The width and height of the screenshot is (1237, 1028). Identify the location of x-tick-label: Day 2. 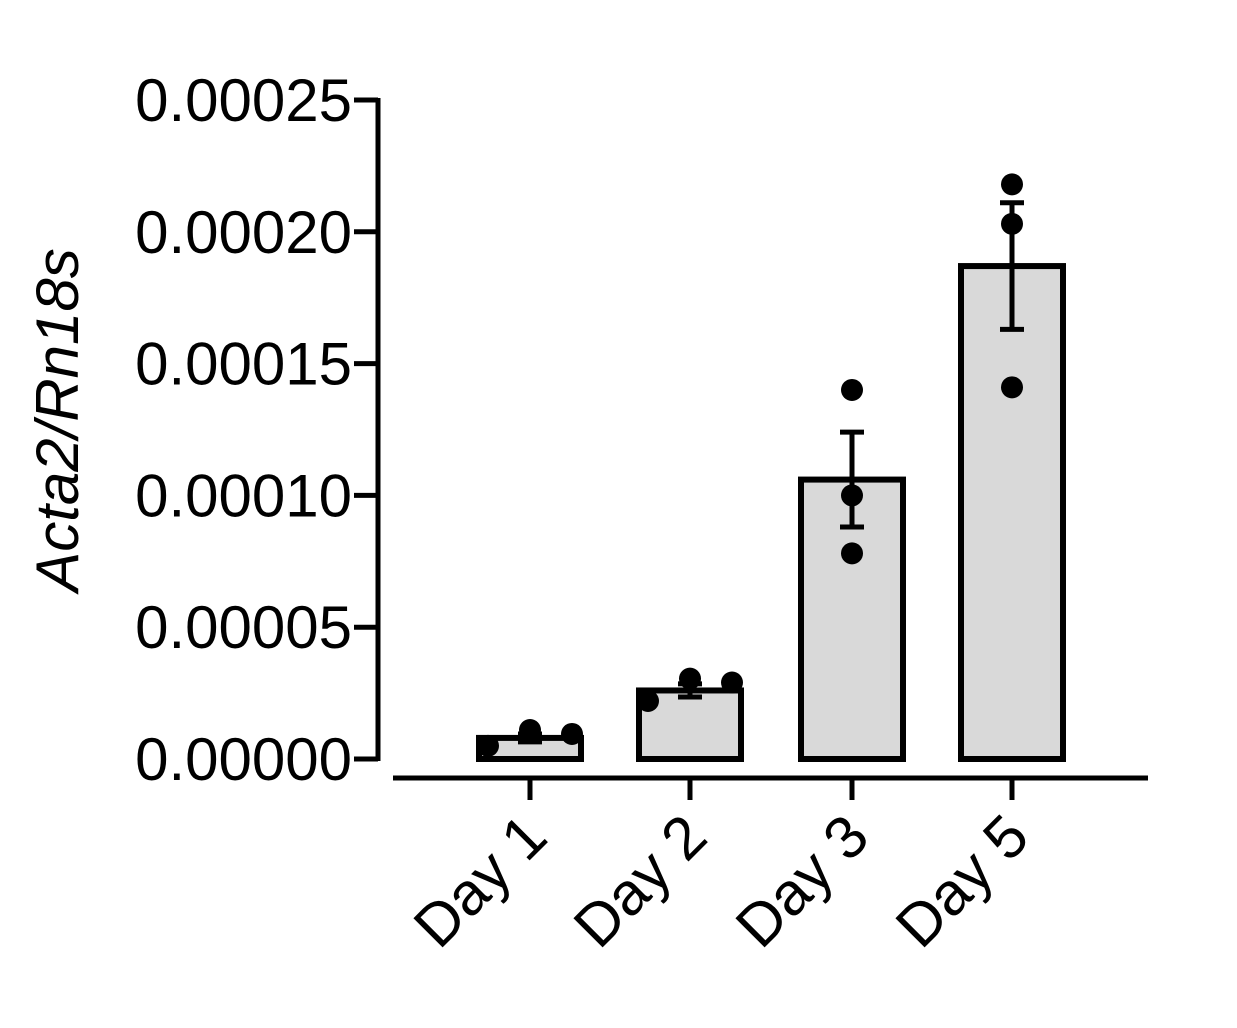
(640, 881).